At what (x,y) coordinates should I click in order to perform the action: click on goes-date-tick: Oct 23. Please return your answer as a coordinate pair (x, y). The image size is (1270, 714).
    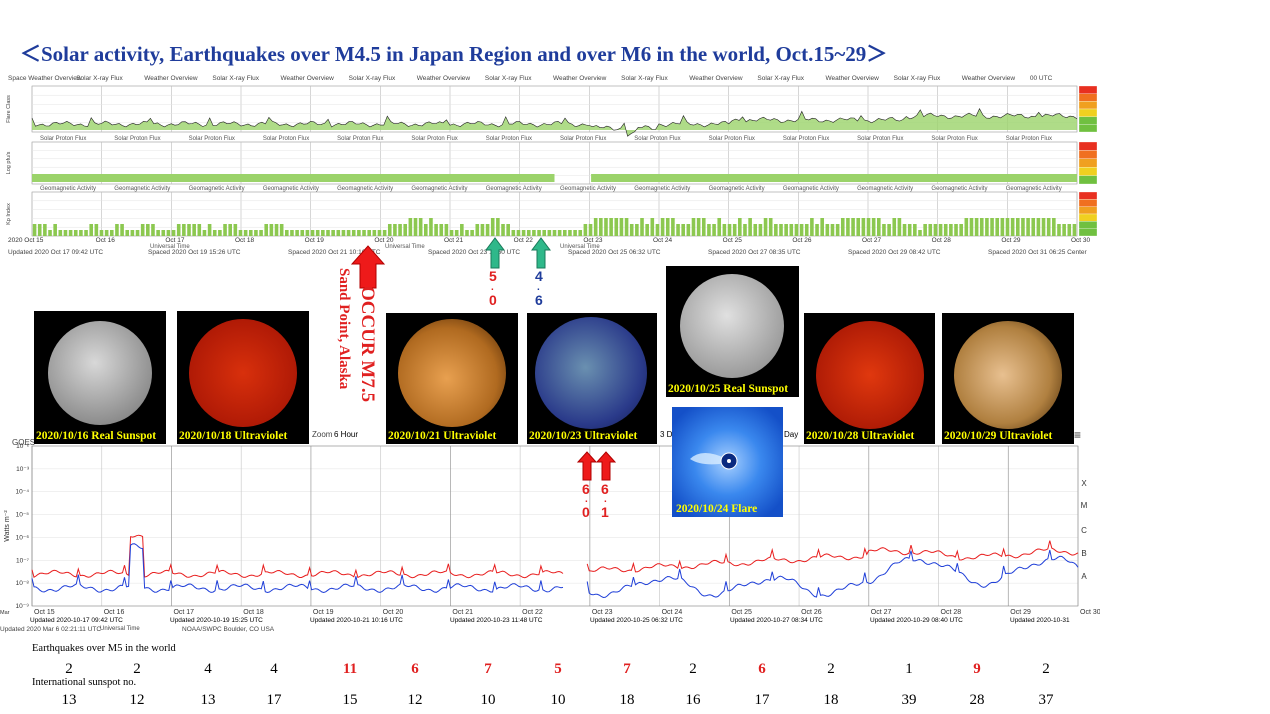
    Looking at the image, I should click on (602, 612).